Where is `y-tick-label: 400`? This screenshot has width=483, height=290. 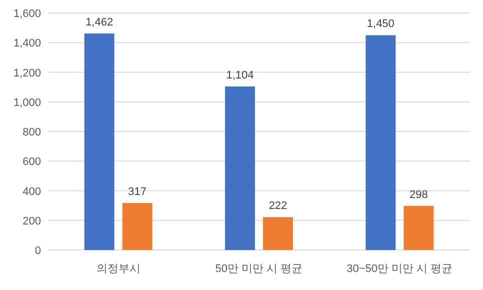 y-tick-label: 400 is located at coordinates (31, 192).